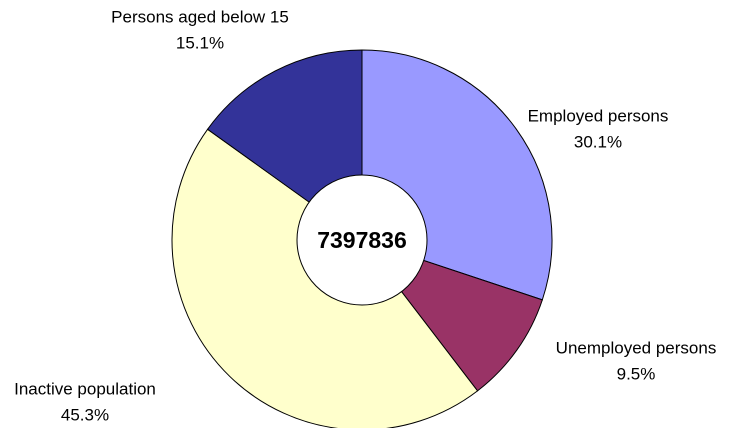 This screenshot has width=740, height=428. I want to click on slice-value-label: 9.5%, so click(636, 373).